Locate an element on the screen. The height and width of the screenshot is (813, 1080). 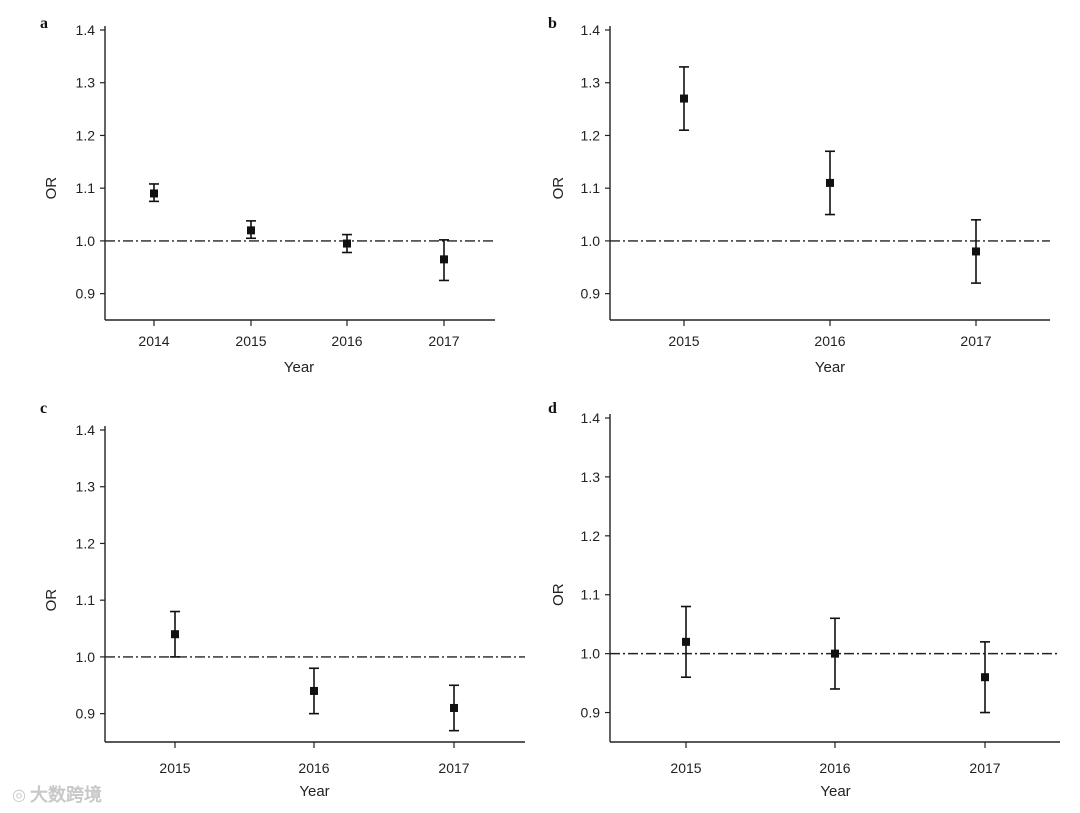
panel-label: a is located at coordinates (44, 23).